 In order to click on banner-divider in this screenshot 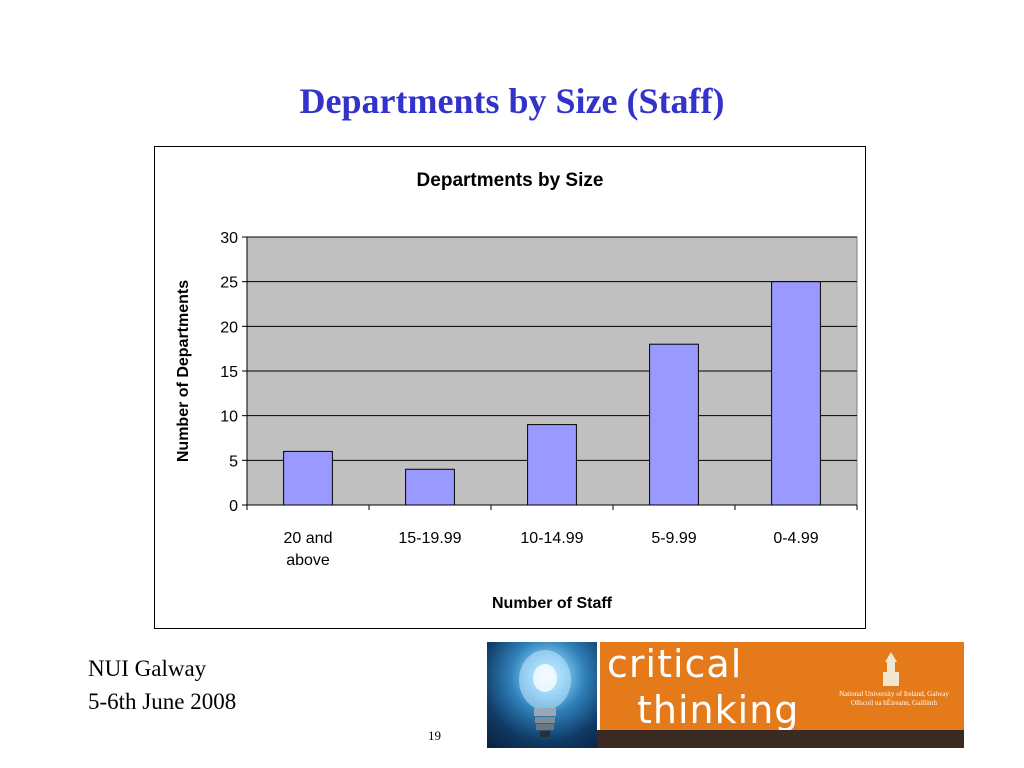, I will do `click(598, 695)`.